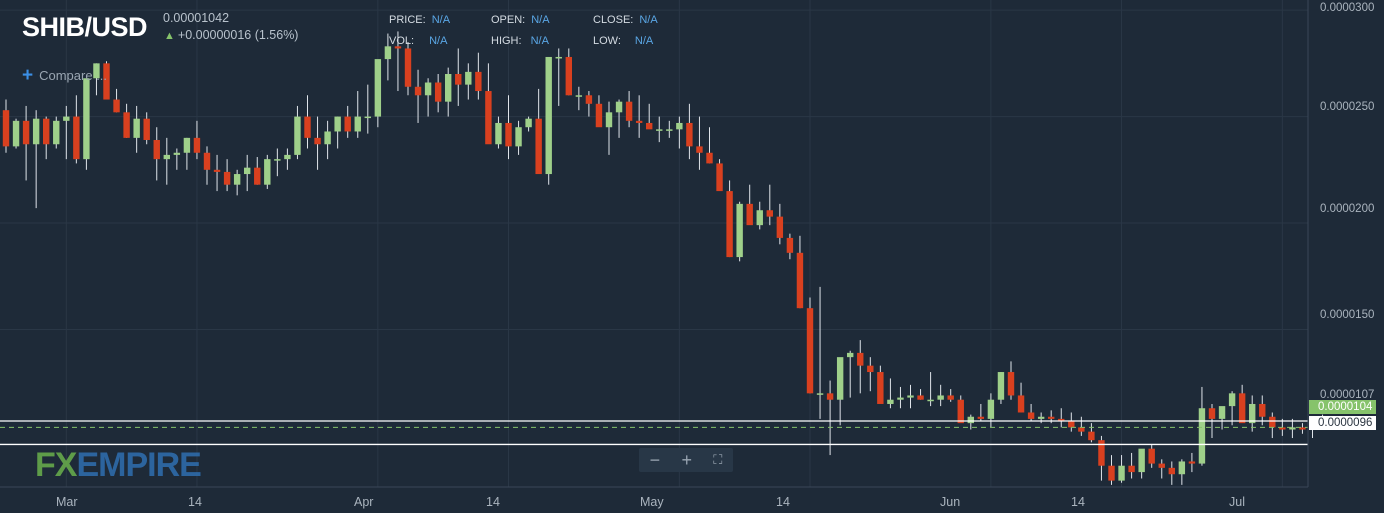  What do you see at coordinates (196, 18) in the screenshot?
I see `current-price: 0.00001042` at bounding box center [196, 18].